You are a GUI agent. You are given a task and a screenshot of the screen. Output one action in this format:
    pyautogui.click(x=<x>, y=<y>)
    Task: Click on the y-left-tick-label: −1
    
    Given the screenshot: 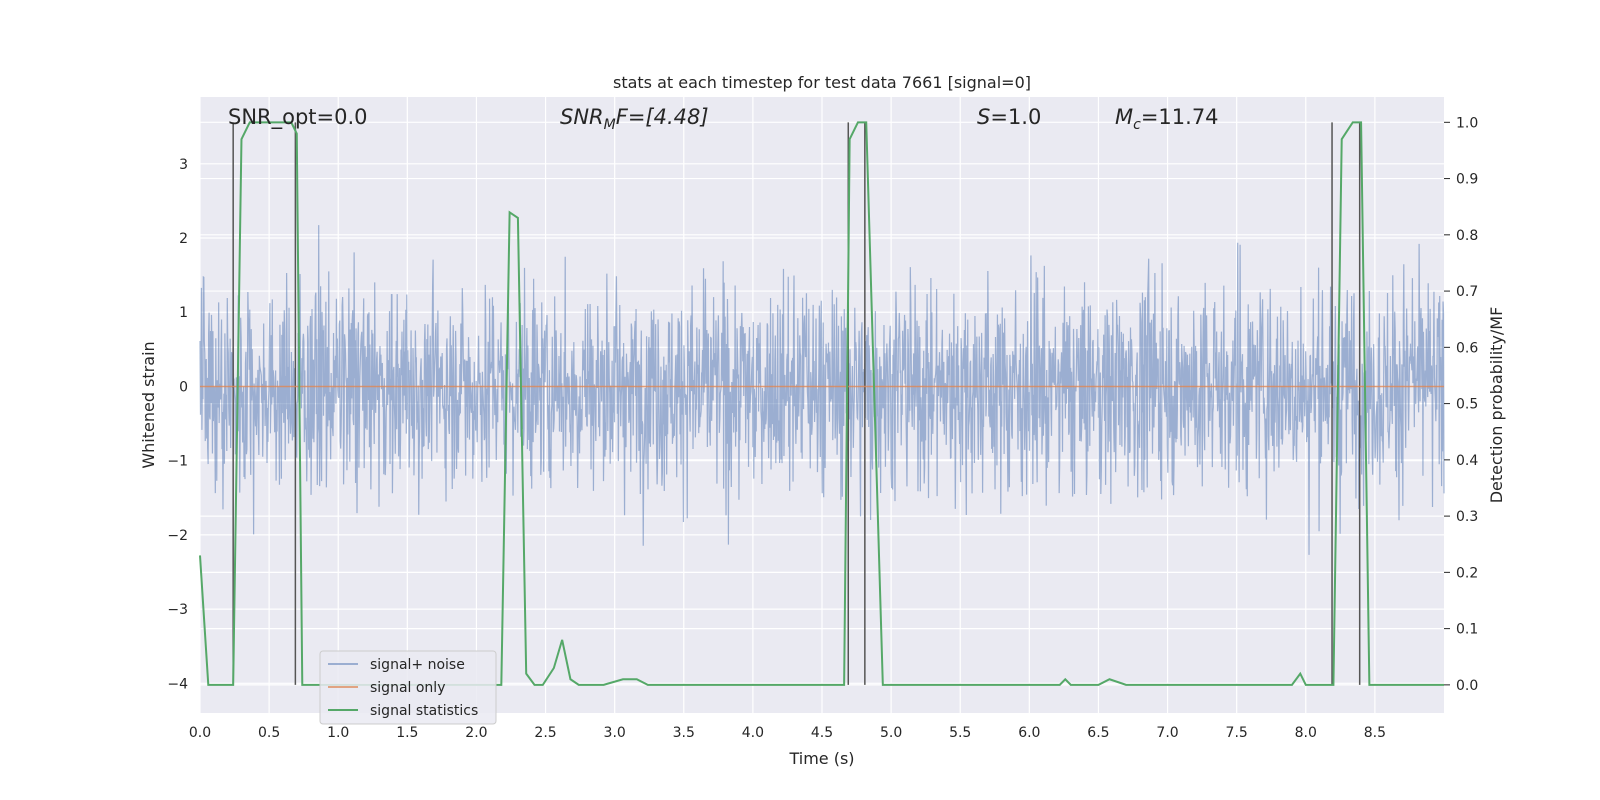 What is the action you would take?
    pyautogui.click(x=177, y=462)
    